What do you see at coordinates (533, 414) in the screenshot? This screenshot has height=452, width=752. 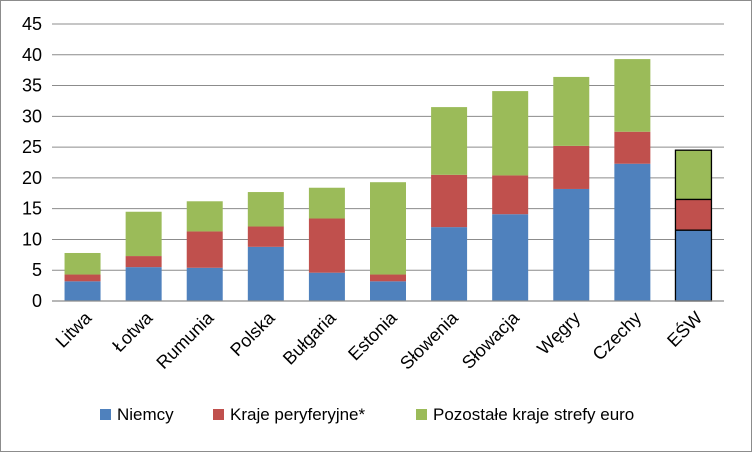 I see `legend-label: Pozostałe kraje strefy euro` at bounding box center [533, 414].